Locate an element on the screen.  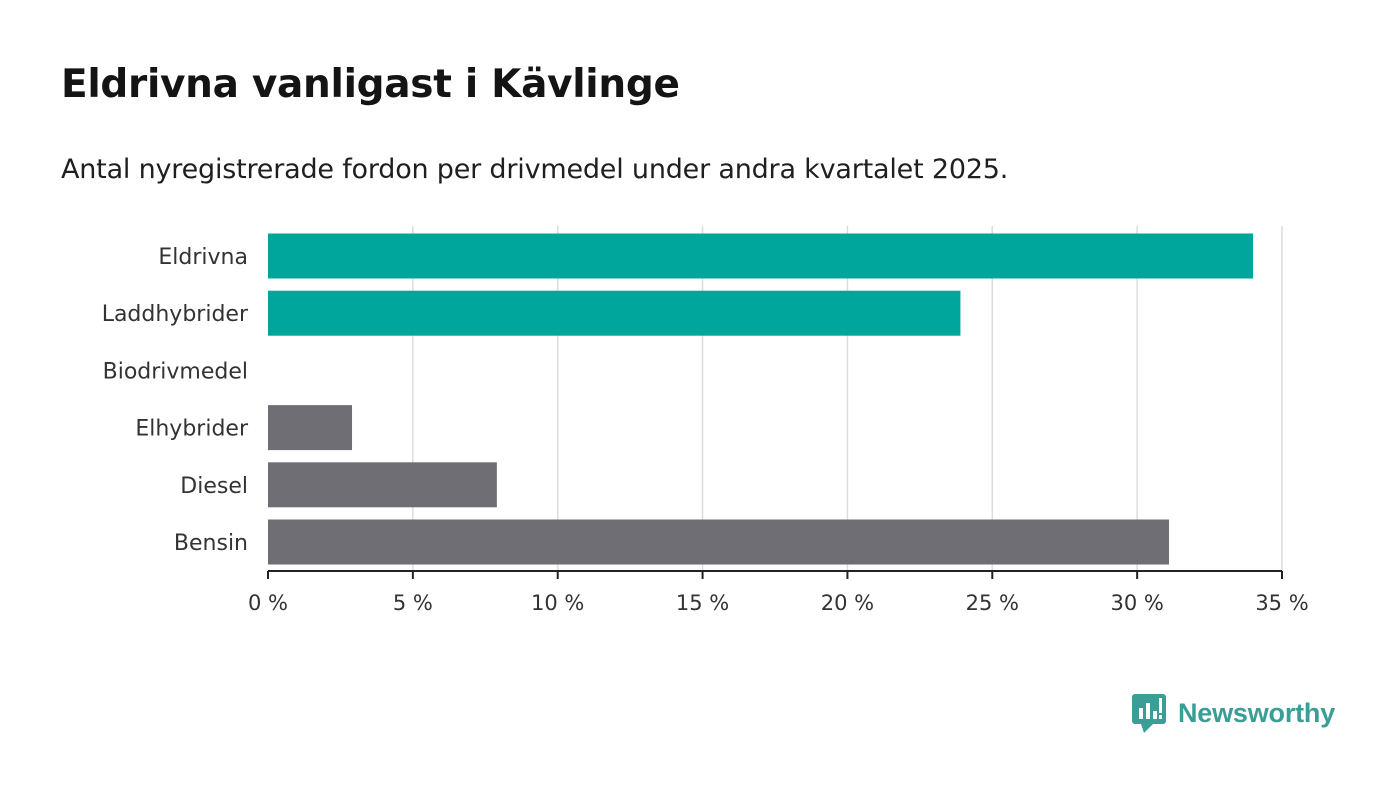
category-label: Eldrivna is located at coordinates (203, 257).